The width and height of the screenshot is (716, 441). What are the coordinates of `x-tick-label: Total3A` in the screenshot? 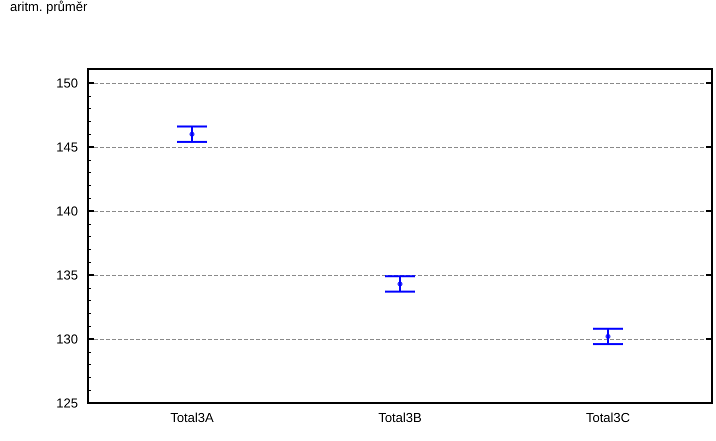 It's located at (192, 417).